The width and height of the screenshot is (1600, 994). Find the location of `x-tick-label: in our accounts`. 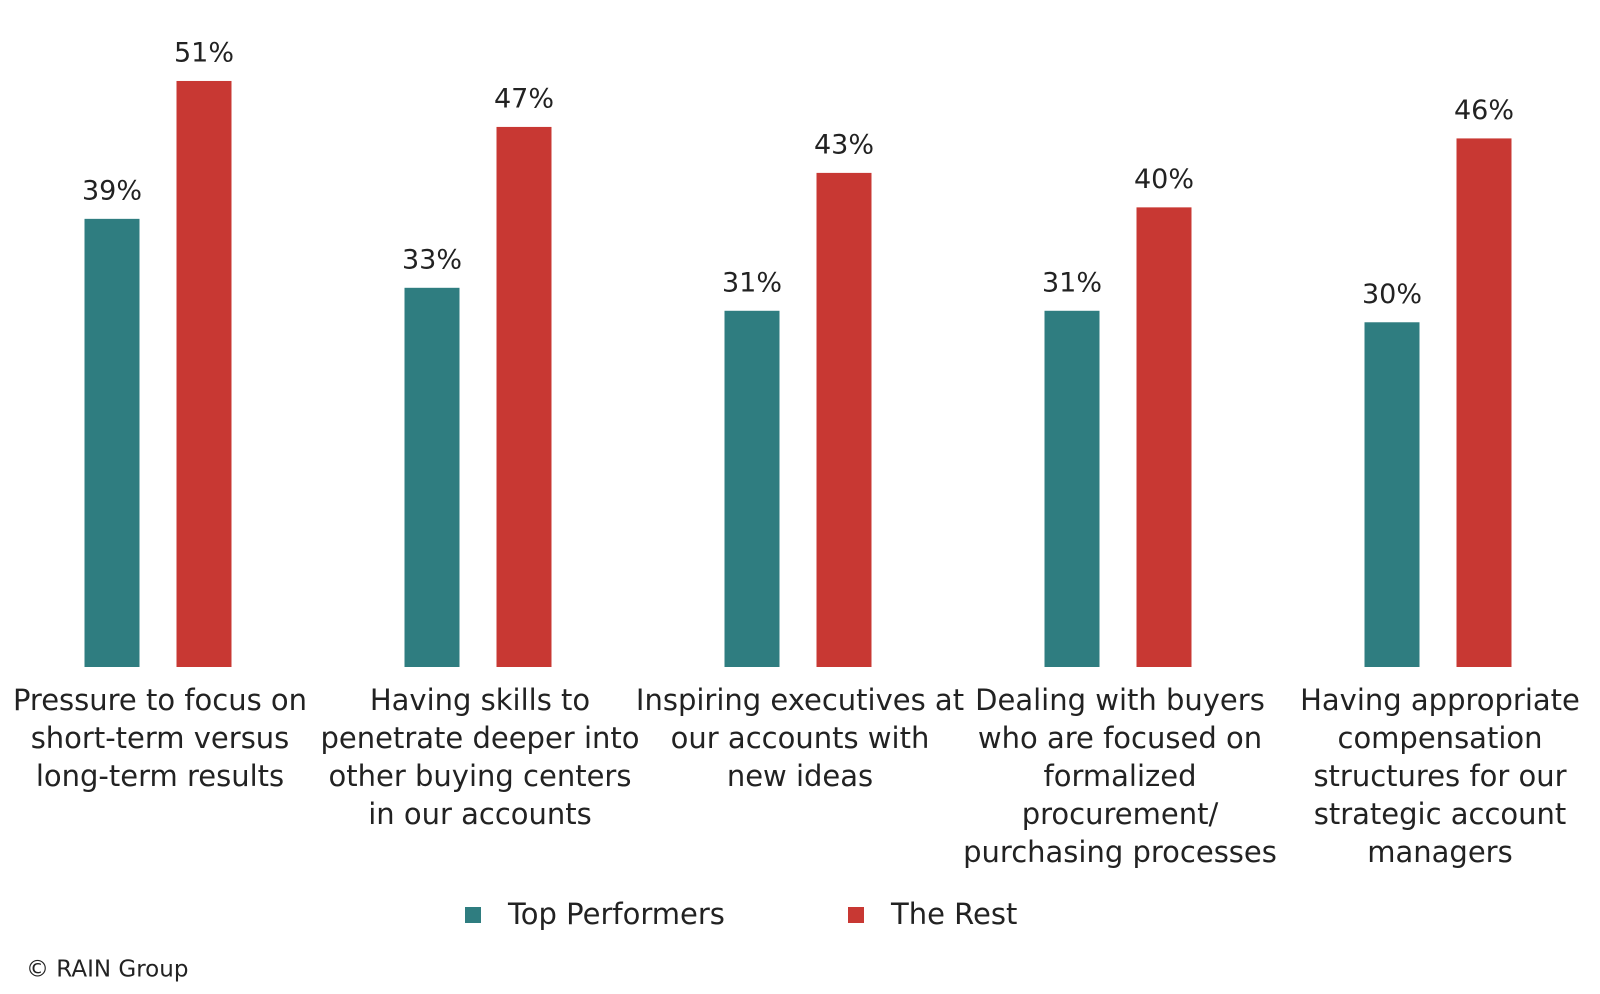

x-tick-label: in our accounts is located at coordinates (480, 814).